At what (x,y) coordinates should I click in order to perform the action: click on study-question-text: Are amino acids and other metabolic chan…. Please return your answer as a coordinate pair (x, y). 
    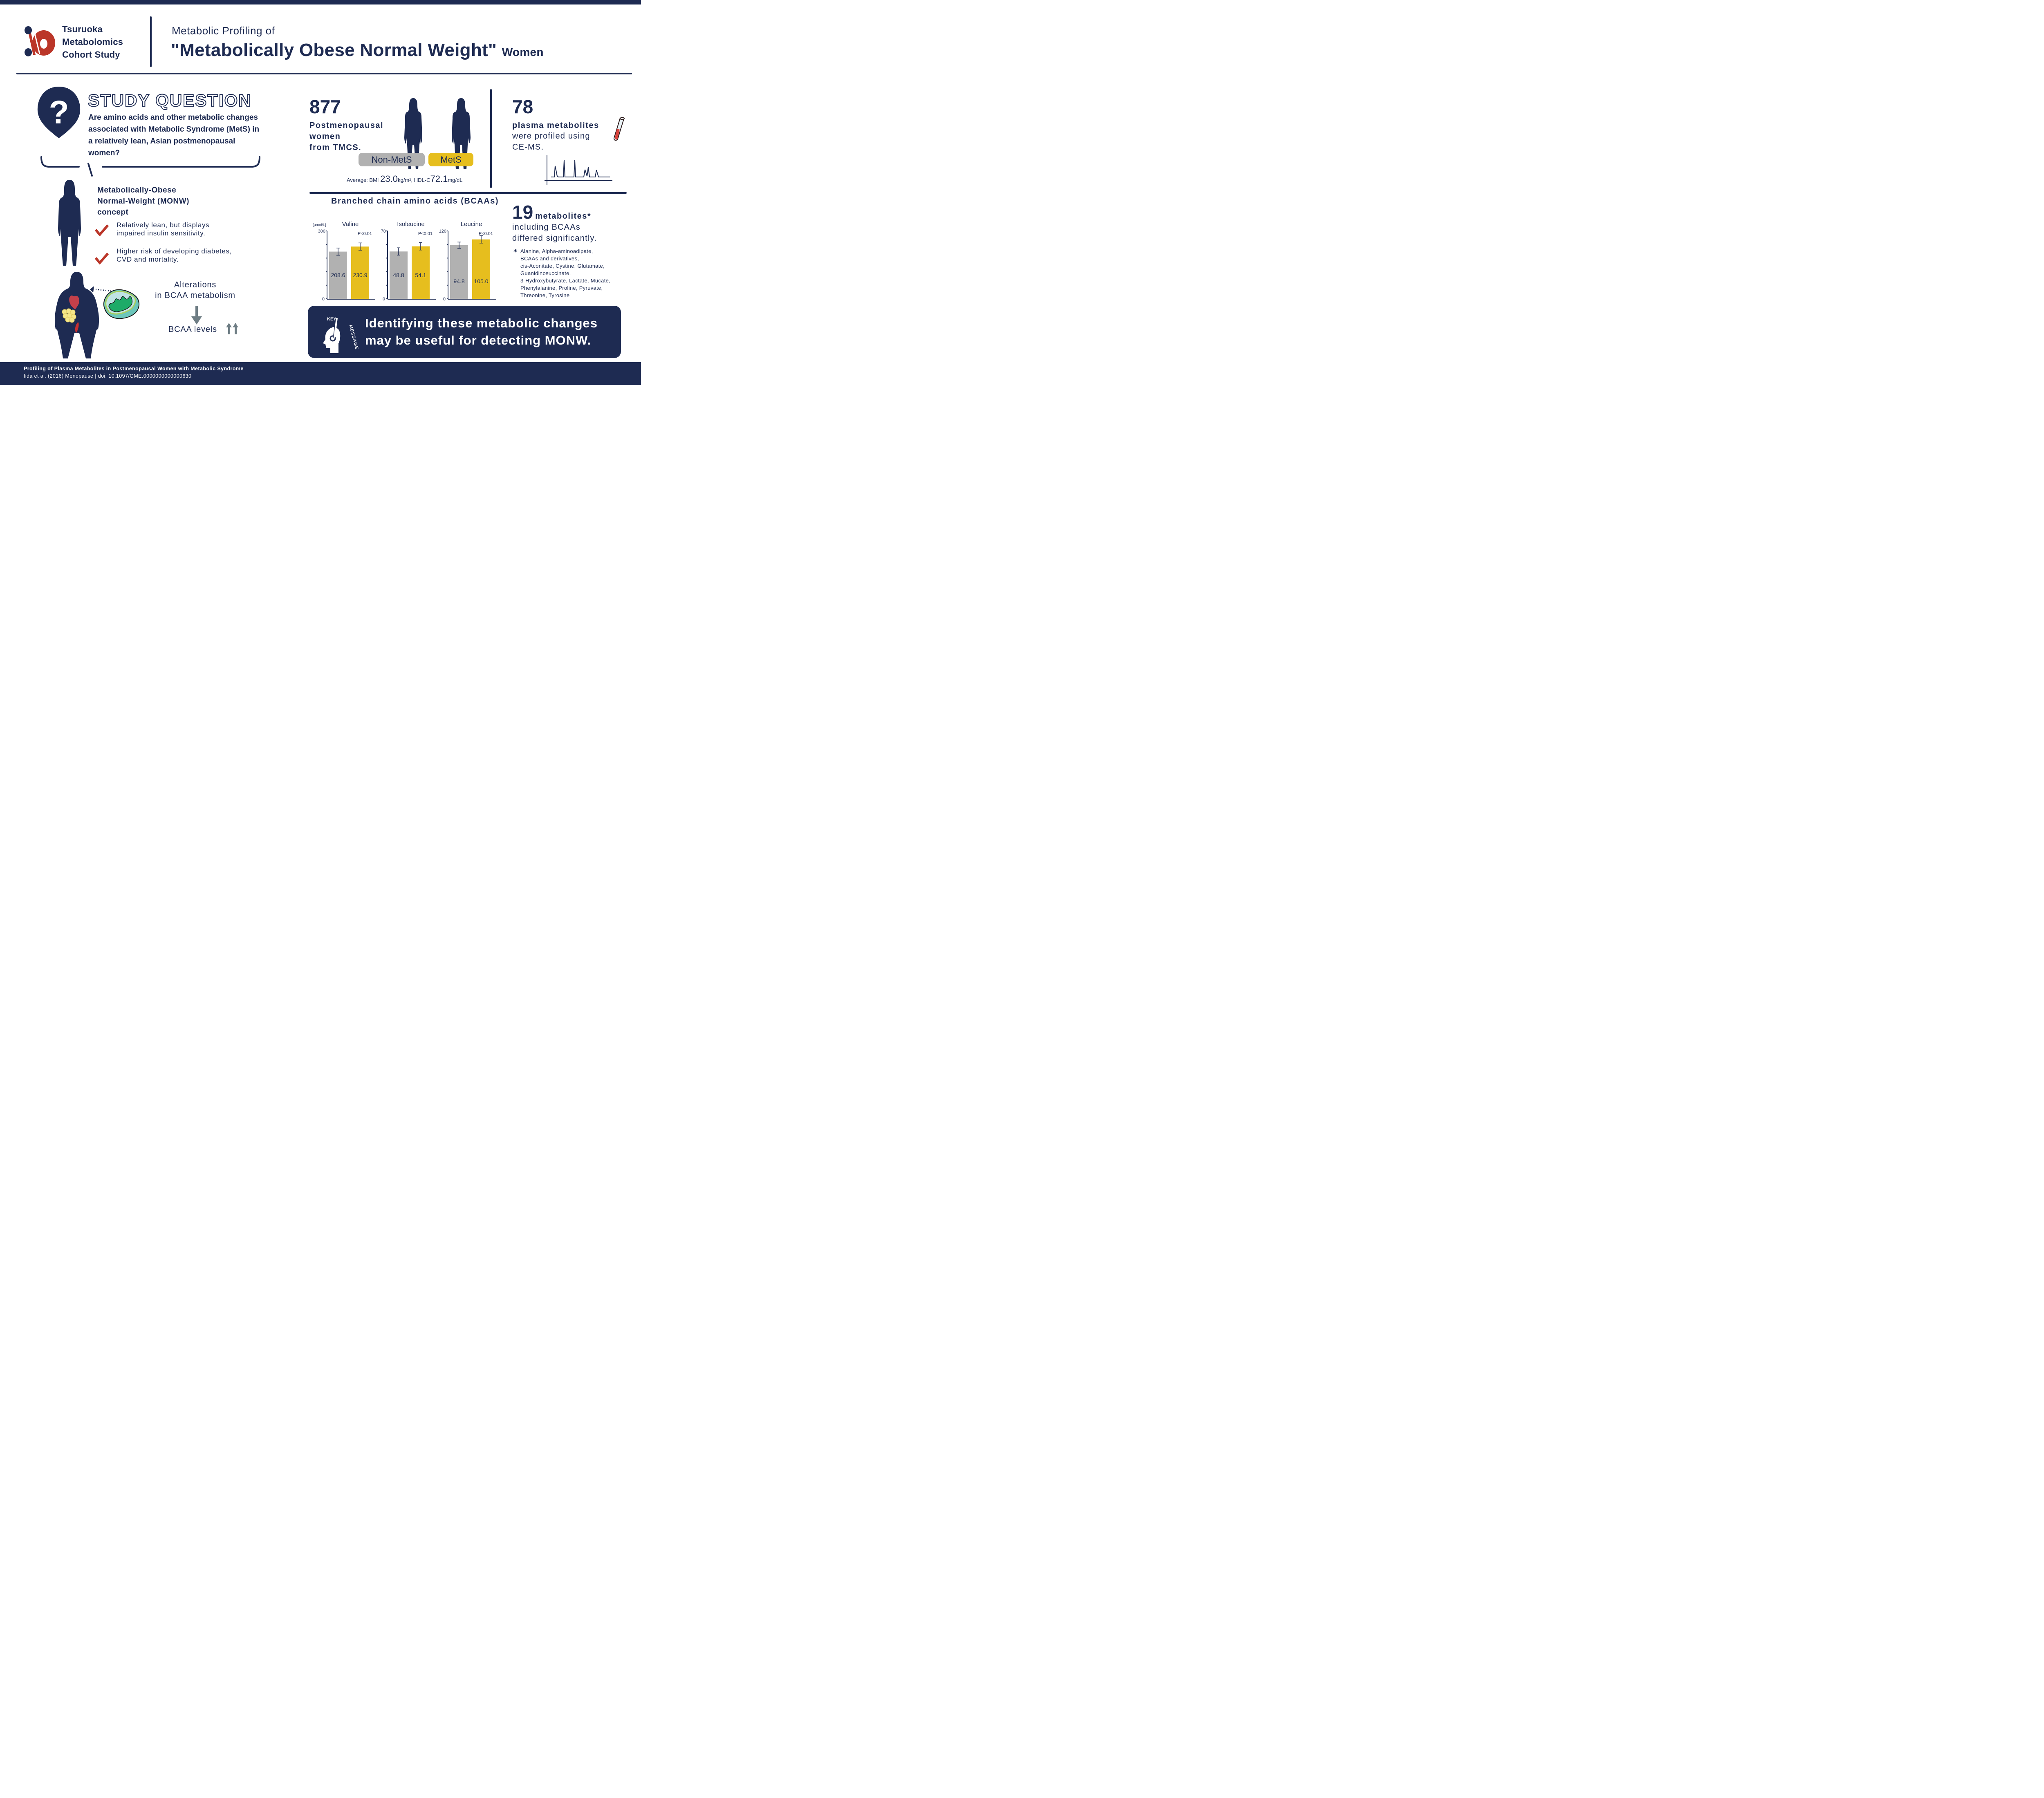
    Looking at the image, I should click on (174, 135).